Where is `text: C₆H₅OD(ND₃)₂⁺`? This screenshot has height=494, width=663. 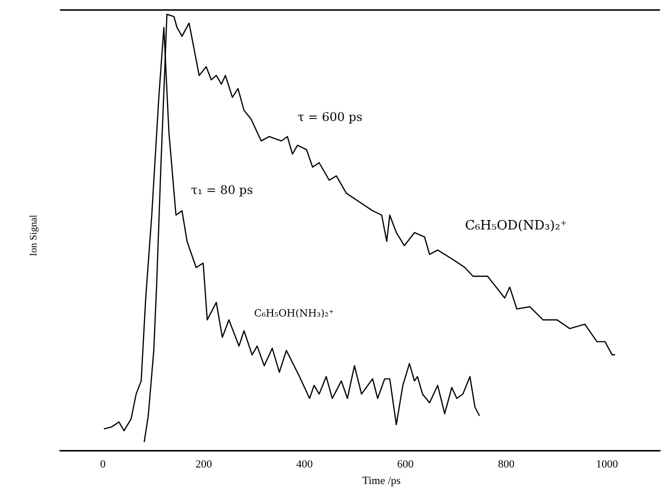
text: C₆H₅OD(ND₃)₂⁺ is located at coordinates (516, 226).